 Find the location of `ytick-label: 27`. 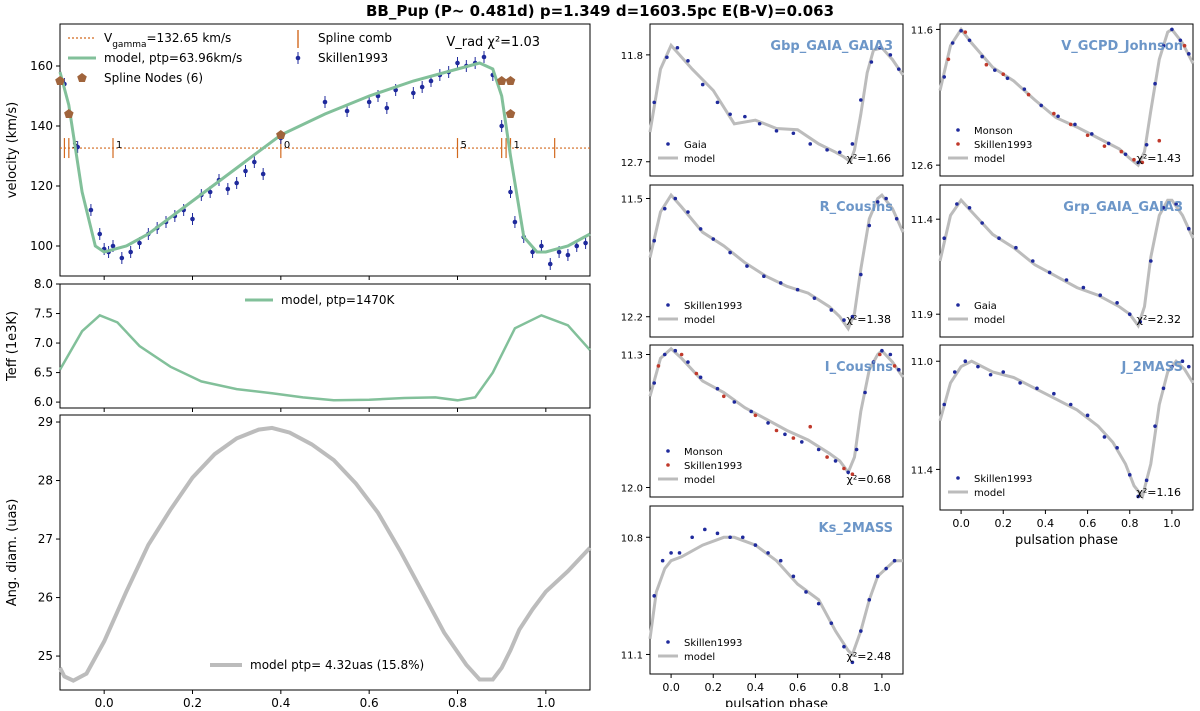

ytick-label: 27 is located at coordinates (45, 539).